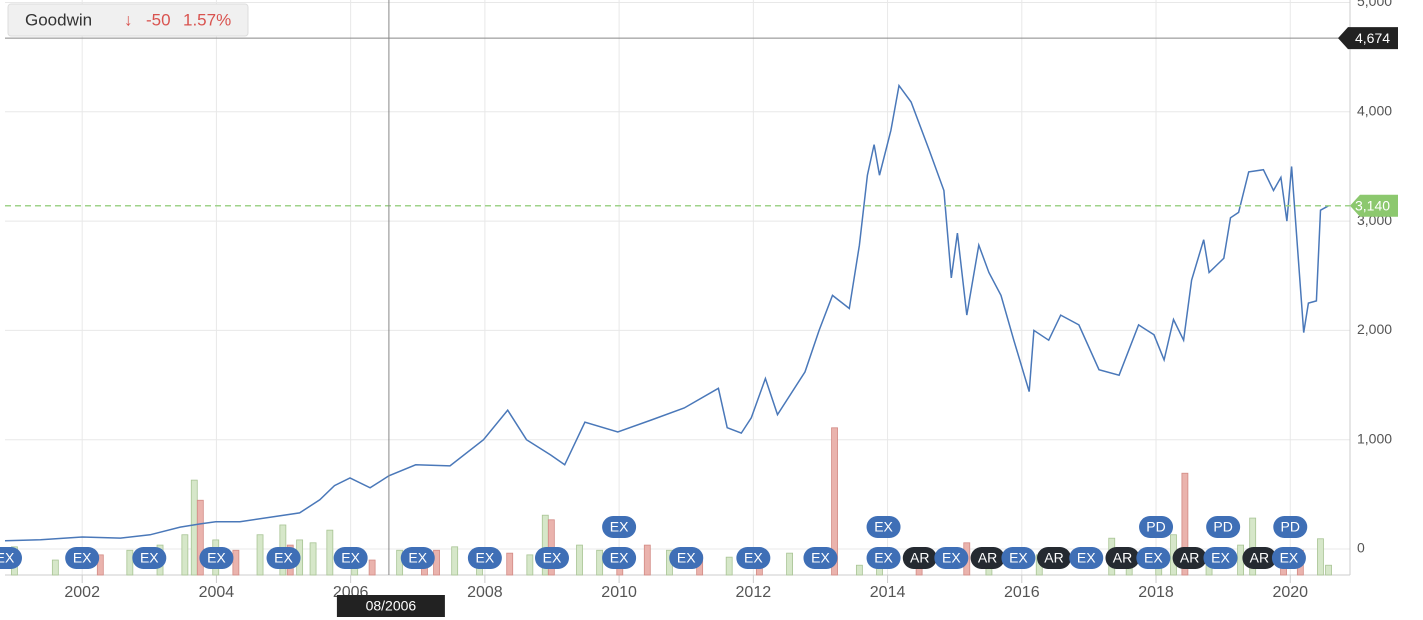 This screenshot has width=1423, height=620. I want to click on x-tick-label: 2010, so click(619, 592).